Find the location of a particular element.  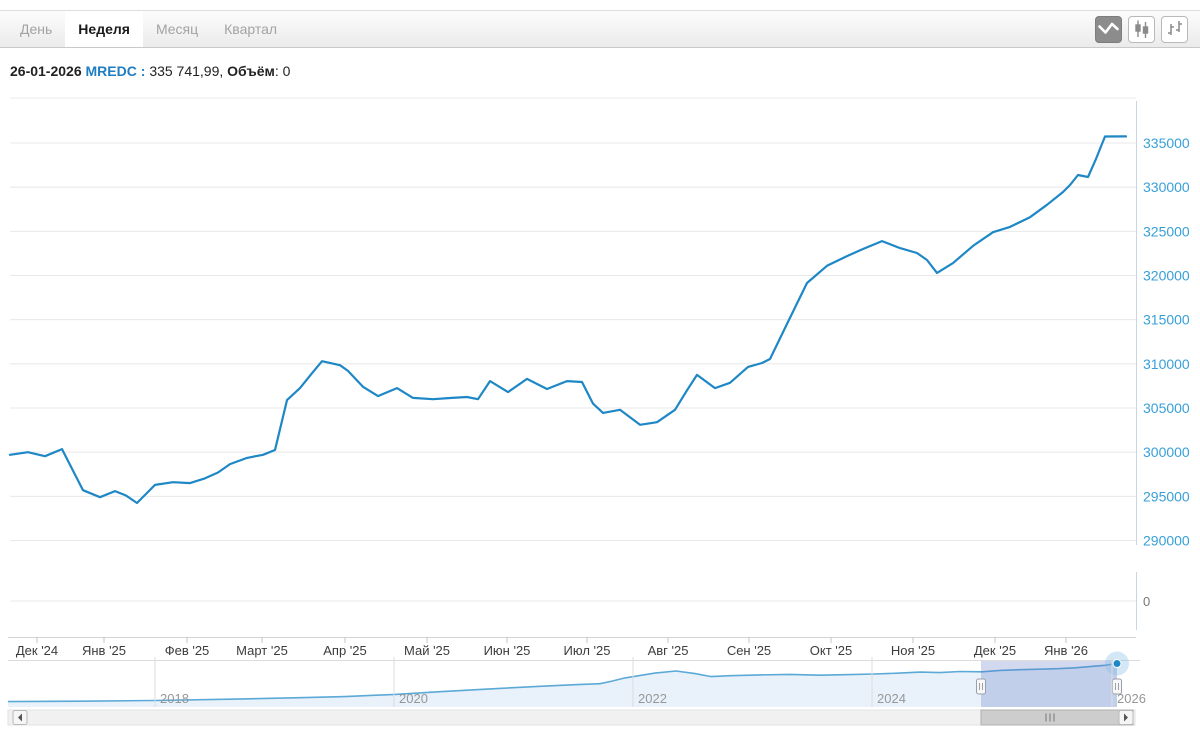

svg-text: Апр '25 is located at coordinates (345, 650).